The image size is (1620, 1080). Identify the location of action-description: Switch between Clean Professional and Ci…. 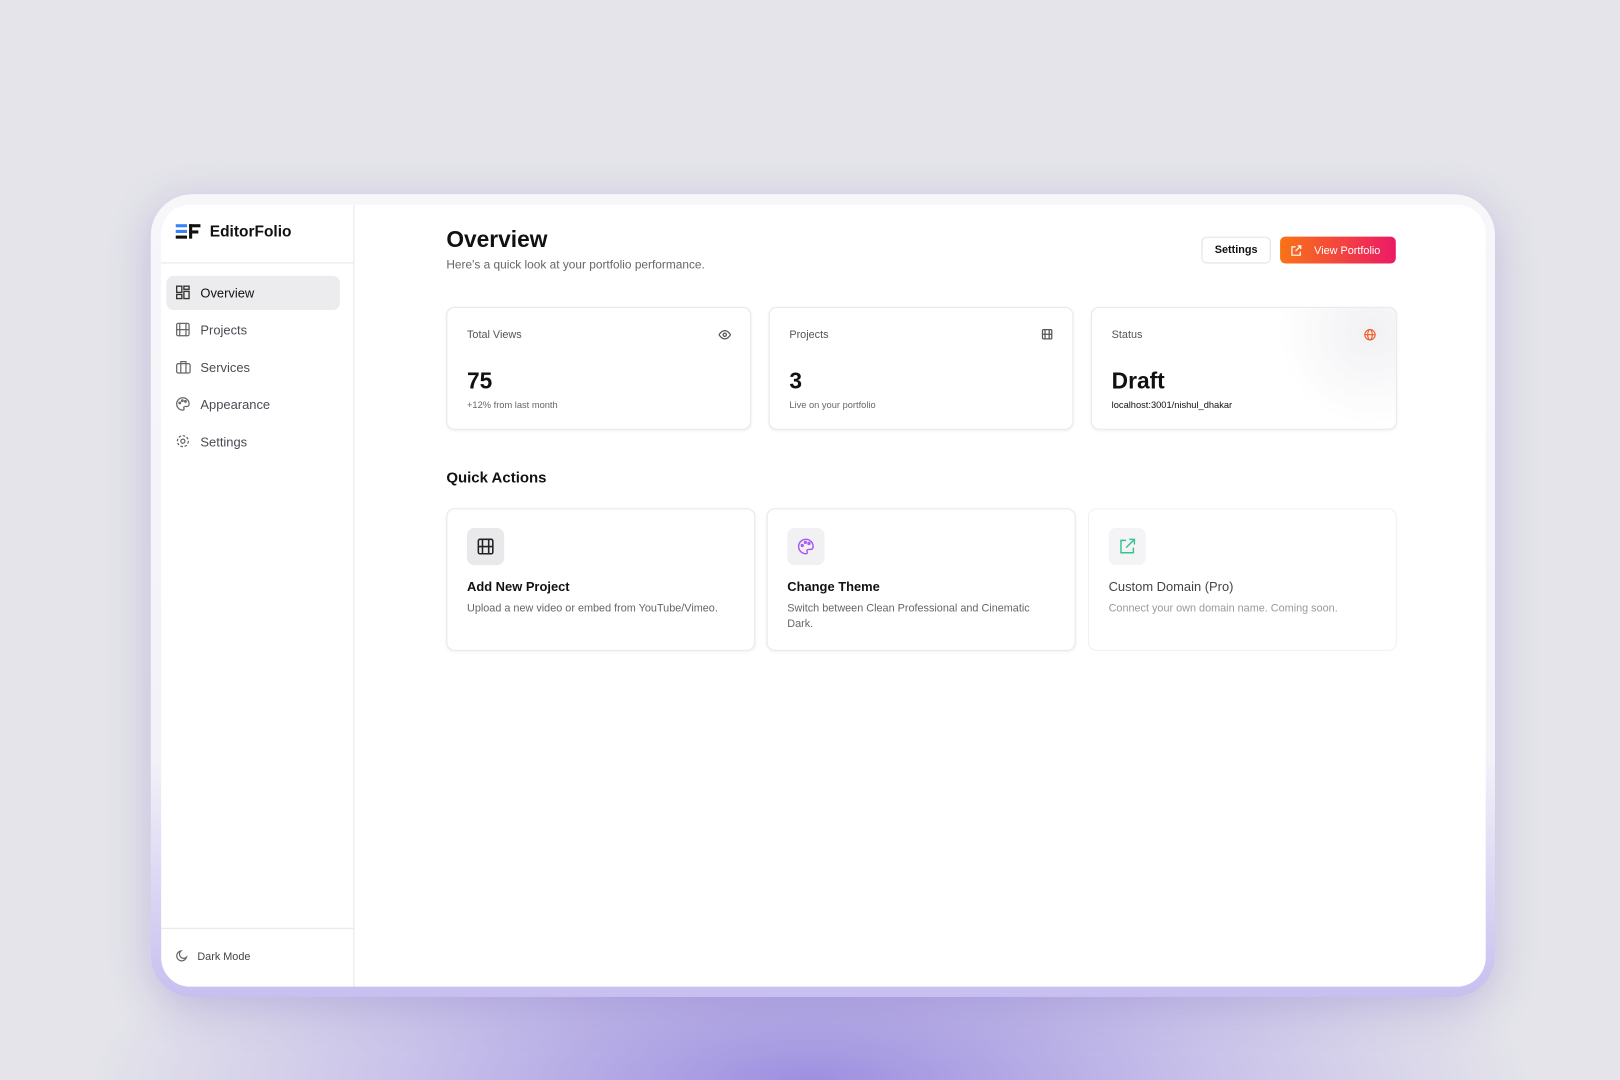
(908, 616).